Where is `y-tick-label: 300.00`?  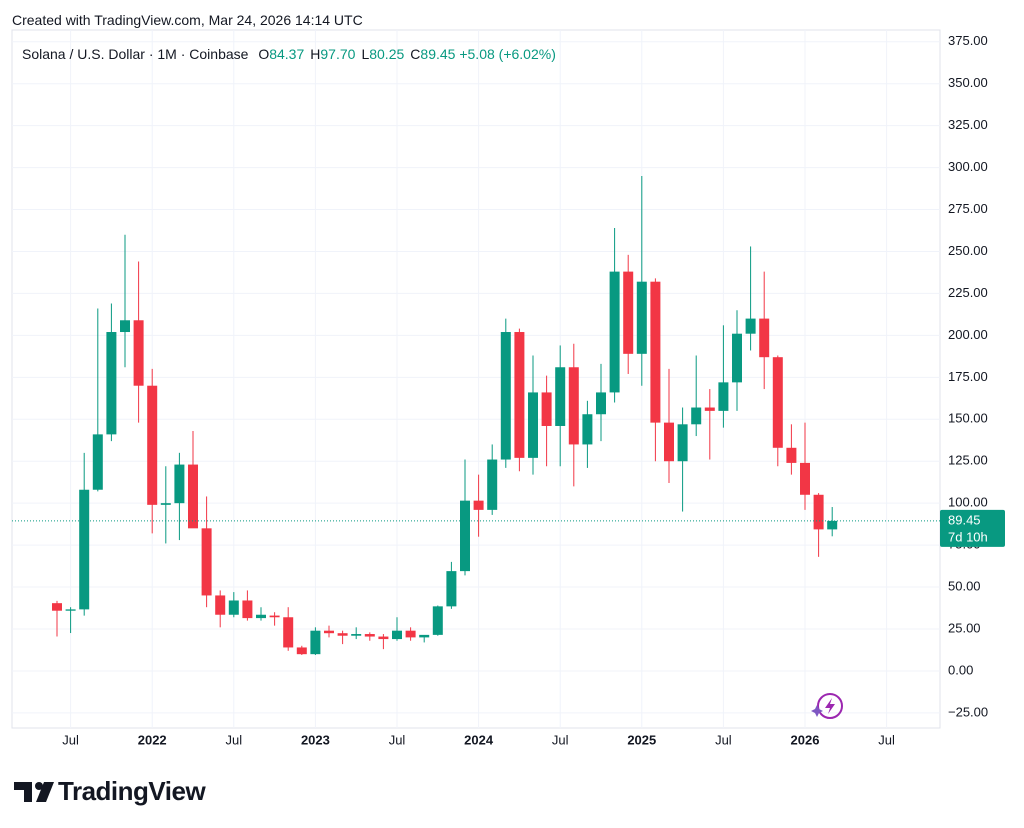 y-tick-label: 300.00 is located at coordinates (968, 166).